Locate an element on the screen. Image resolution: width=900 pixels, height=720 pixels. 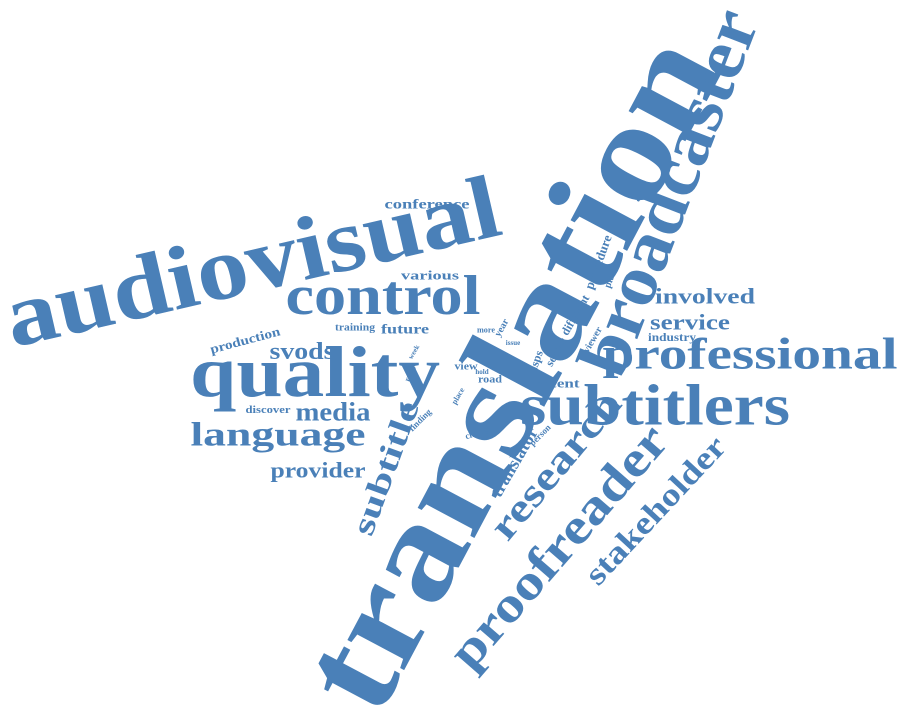
word: involved is located at coordinates (705, 296).